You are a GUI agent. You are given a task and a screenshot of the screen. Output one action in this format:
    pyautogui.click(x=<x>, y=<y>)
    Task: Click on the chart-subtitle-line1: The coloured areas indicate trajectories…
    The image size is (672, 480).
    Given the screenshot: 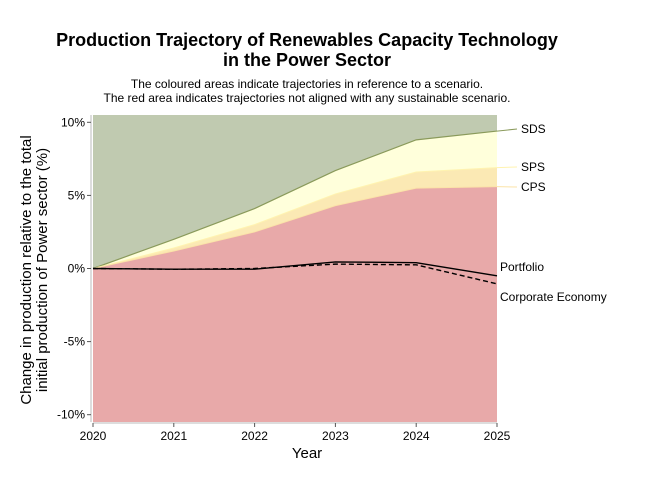 What is the action you would take?
    pyautogui.click(x=307, y=84)
    